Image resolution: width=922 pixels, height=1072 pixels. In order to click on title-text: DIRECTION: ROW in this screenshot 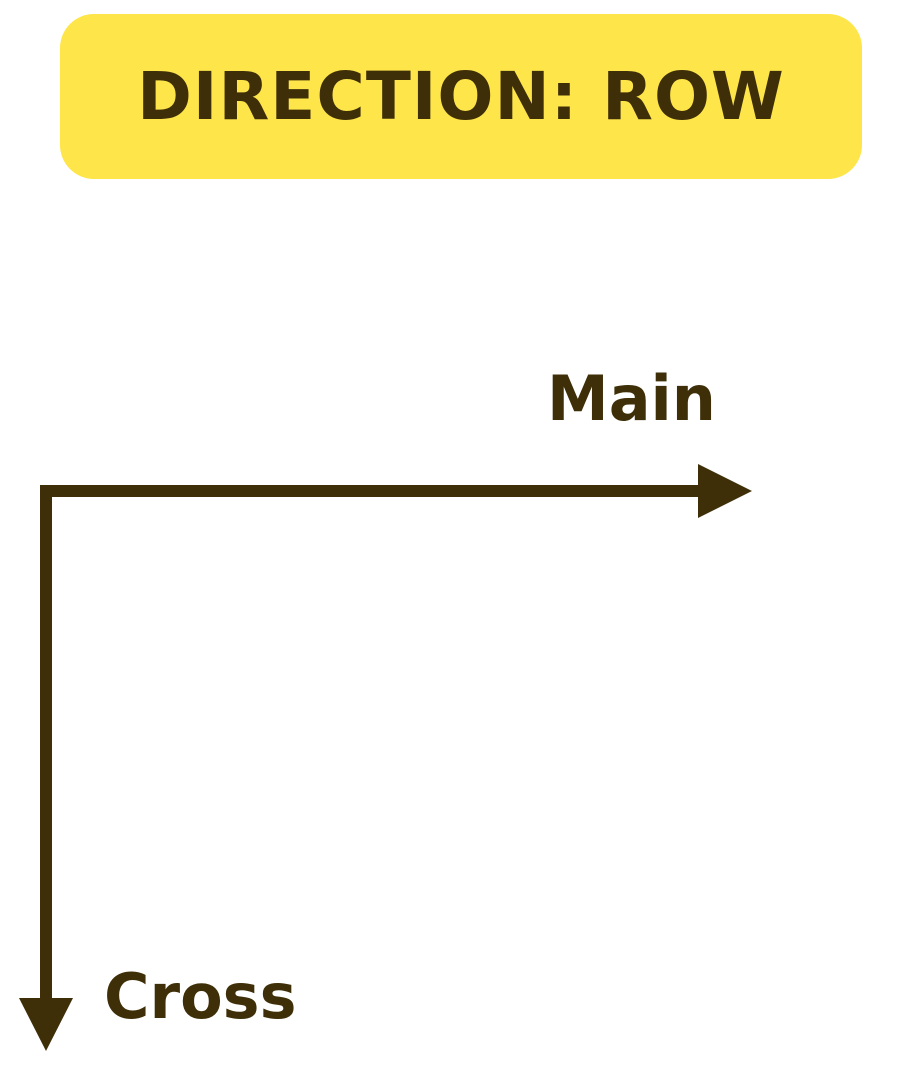, I will do `click(461, 96)`.